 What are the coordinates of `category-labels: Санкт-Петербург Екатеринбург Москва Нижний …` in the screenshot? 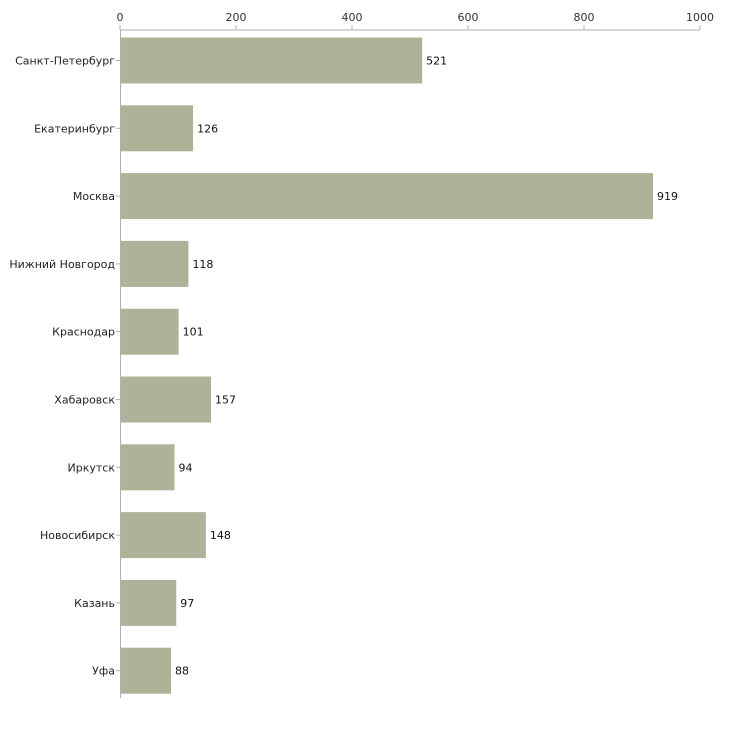 It's located at (62, 366).